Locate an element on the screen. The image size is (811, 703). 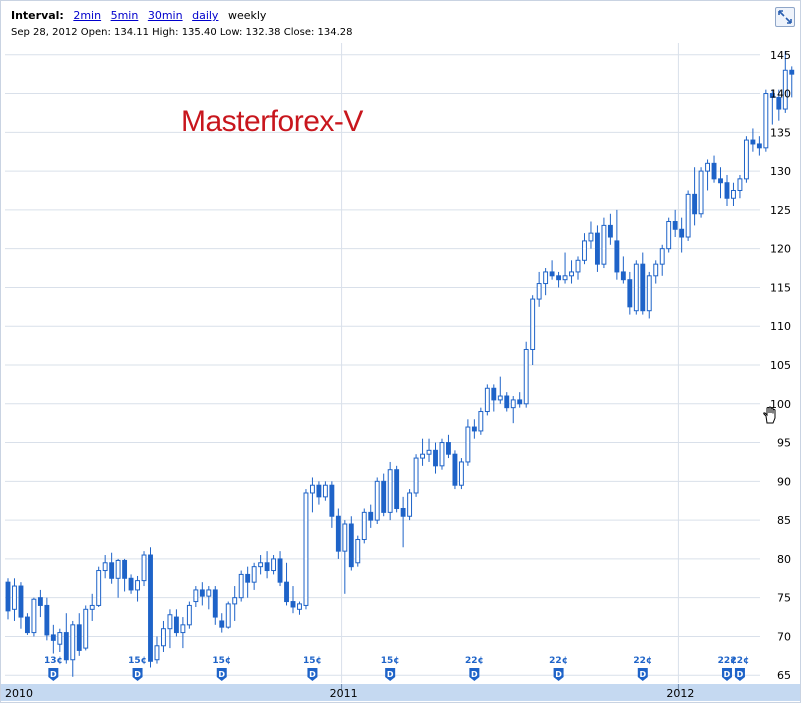
interval-2min-link: 2min is located at coordinates (87, 15).